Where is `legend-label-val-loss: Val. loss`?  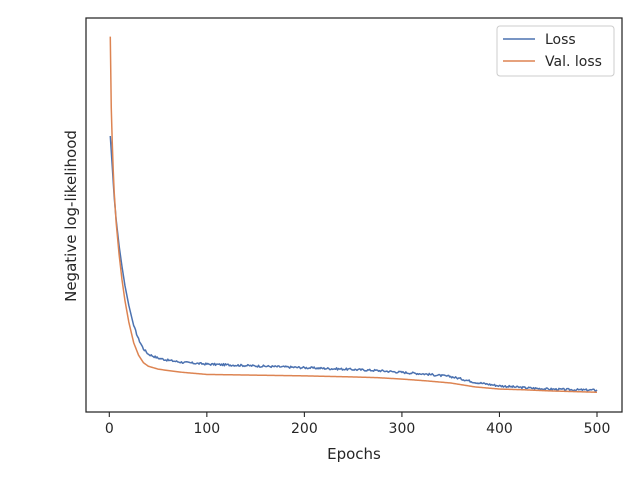 legend-label-val-loss: Val. loss is located at coordinates (573, 62).